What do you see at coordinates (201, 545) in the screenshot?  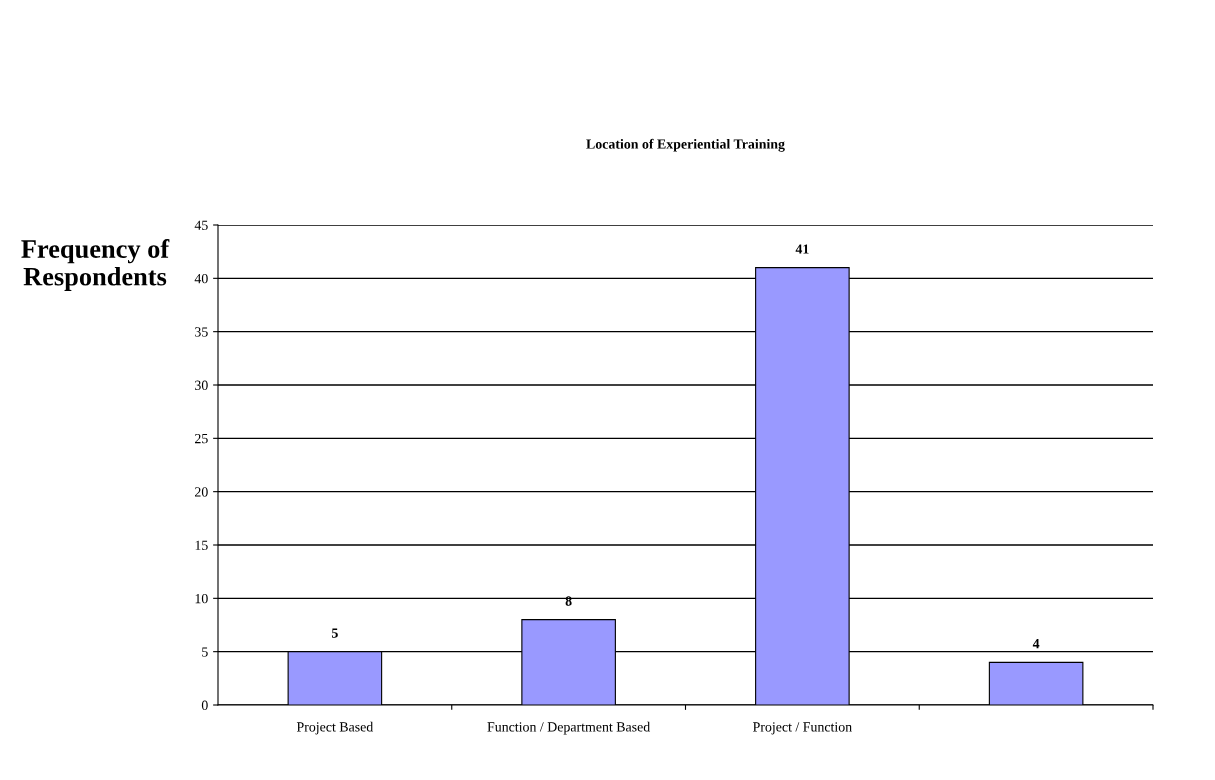 I see `y-tick-label: 15` at bounding box center [201, 545].